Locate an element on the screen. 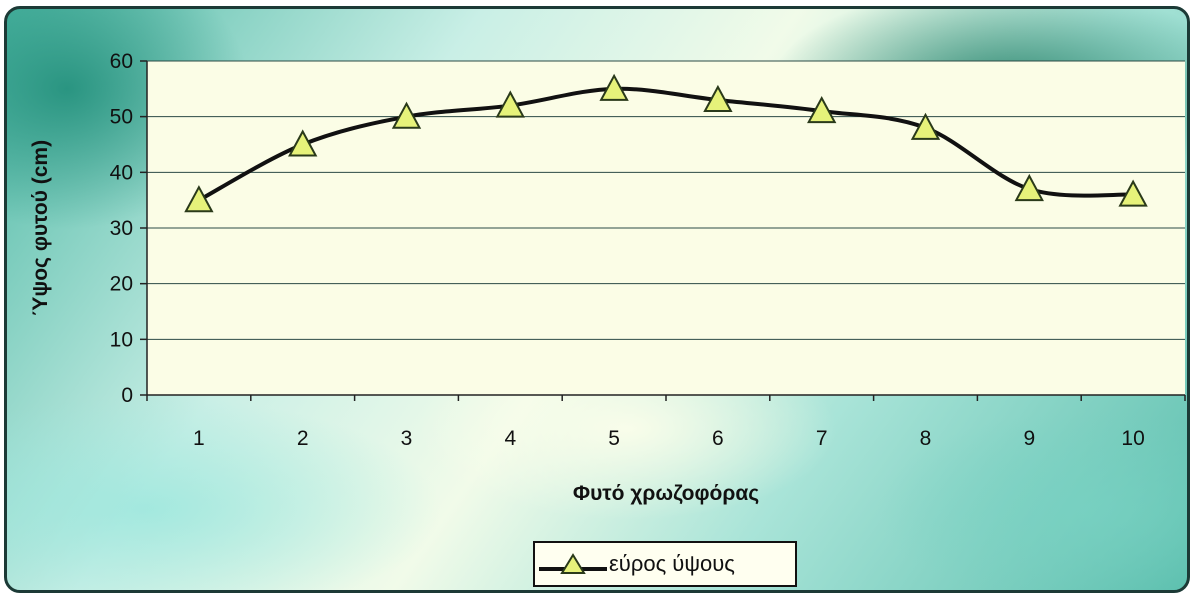 The image size is (1195, 598). x-tick-label: 10 is located at coordinates (1132, 438).